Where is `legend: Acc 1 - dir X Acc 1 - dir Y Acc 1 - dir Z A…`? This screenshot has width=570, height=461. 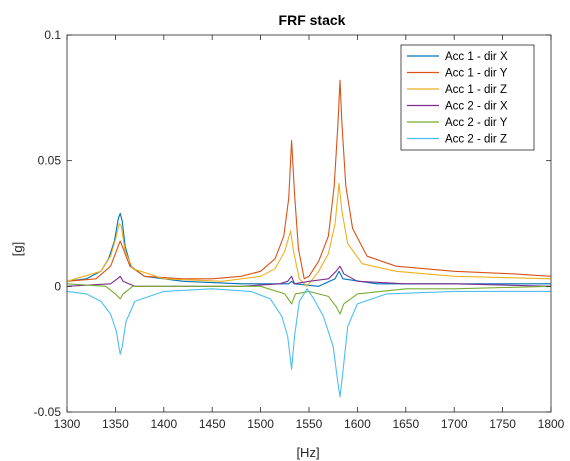 legend: Acc 1 - dir X Acc 1 - dir Y Acc 1 - dir Z A… is located at coordinates (467, 97).